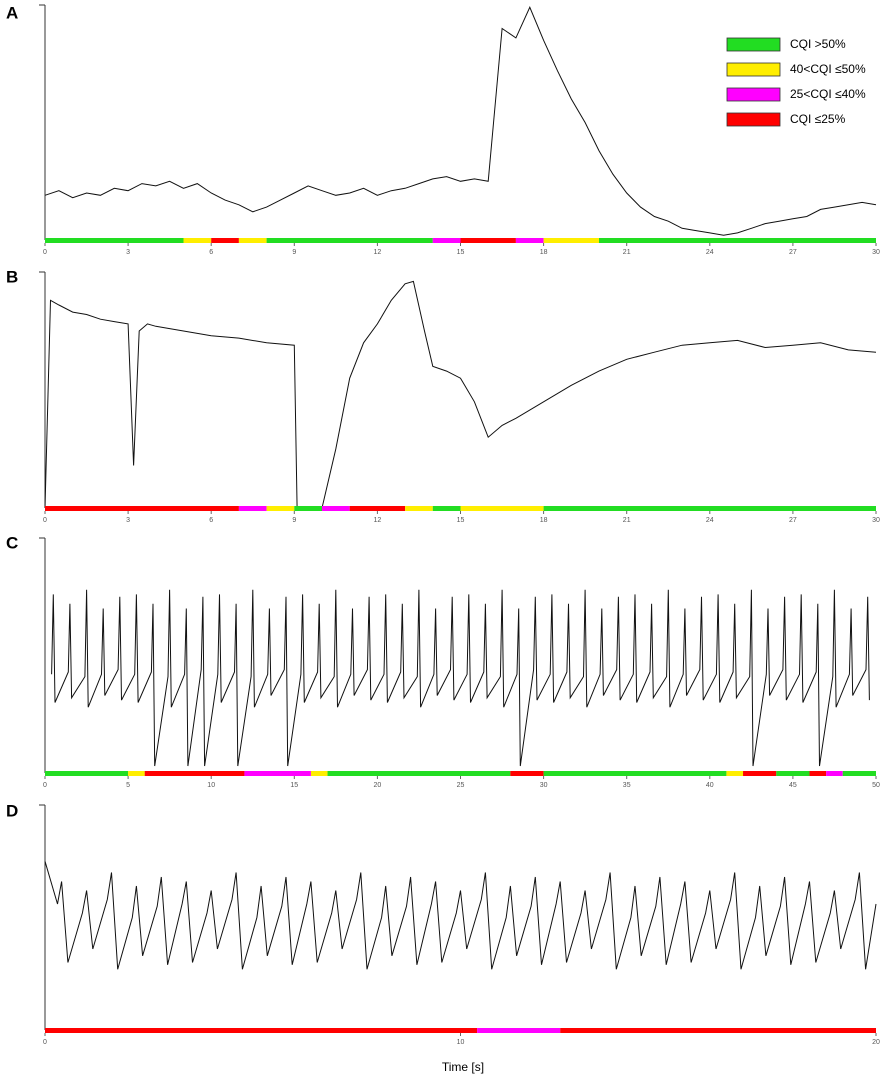 Image resolution: width=886 pixels, height=1081 pixels. What do you see at coordinates (818, 44) in the screenshot?
I see `legend-label: CQI >50%` at bounding box center [818, 44].